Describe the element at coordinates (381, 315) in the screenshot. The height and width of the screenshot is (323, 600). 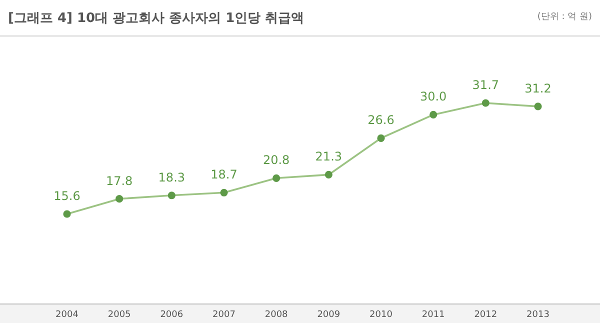
I see `x-tick: 2010` at that location.